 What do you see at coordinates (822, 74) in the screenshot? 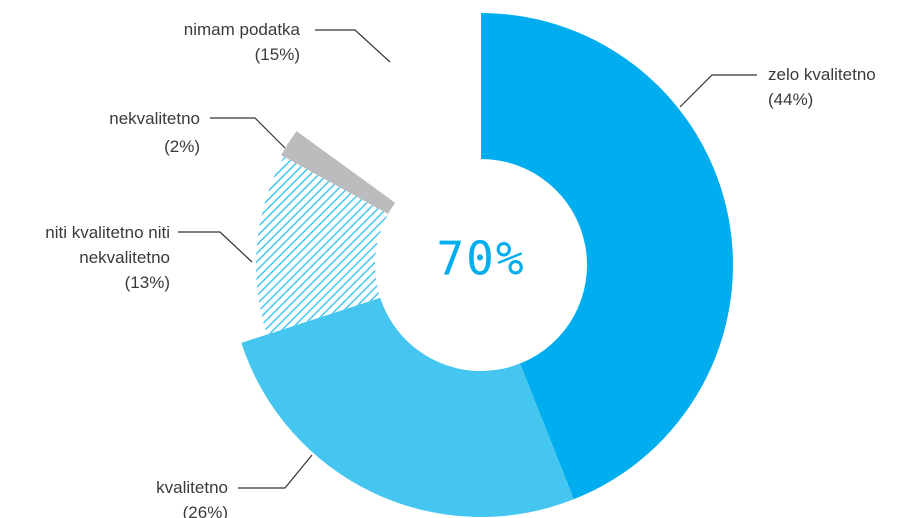
I see `category-label: zelo kvalitetno` at bounding box center [822, 74].